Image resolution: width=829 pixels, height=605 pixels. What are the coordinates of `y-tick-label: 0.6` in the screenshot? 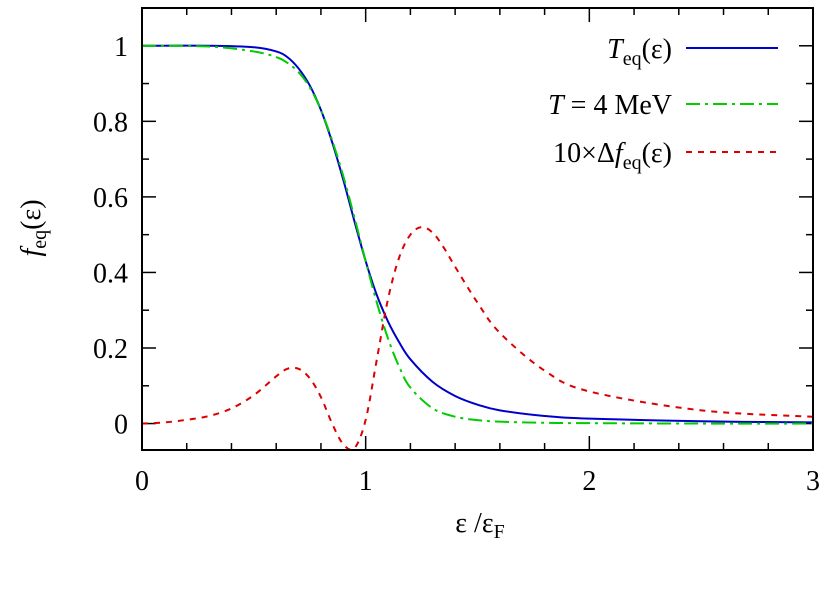 It's located at (110, 198).